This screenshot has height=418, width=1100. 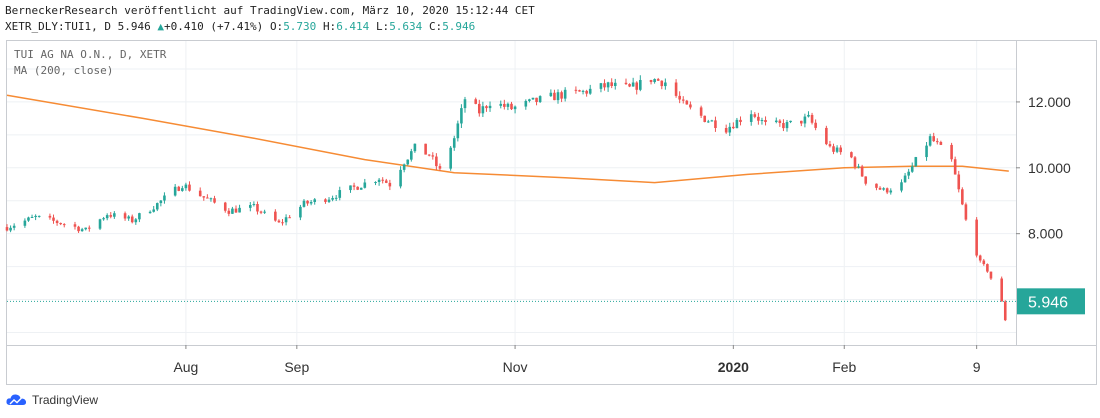 I want to click on low-value: 5.634, so click(x=406, y=26).